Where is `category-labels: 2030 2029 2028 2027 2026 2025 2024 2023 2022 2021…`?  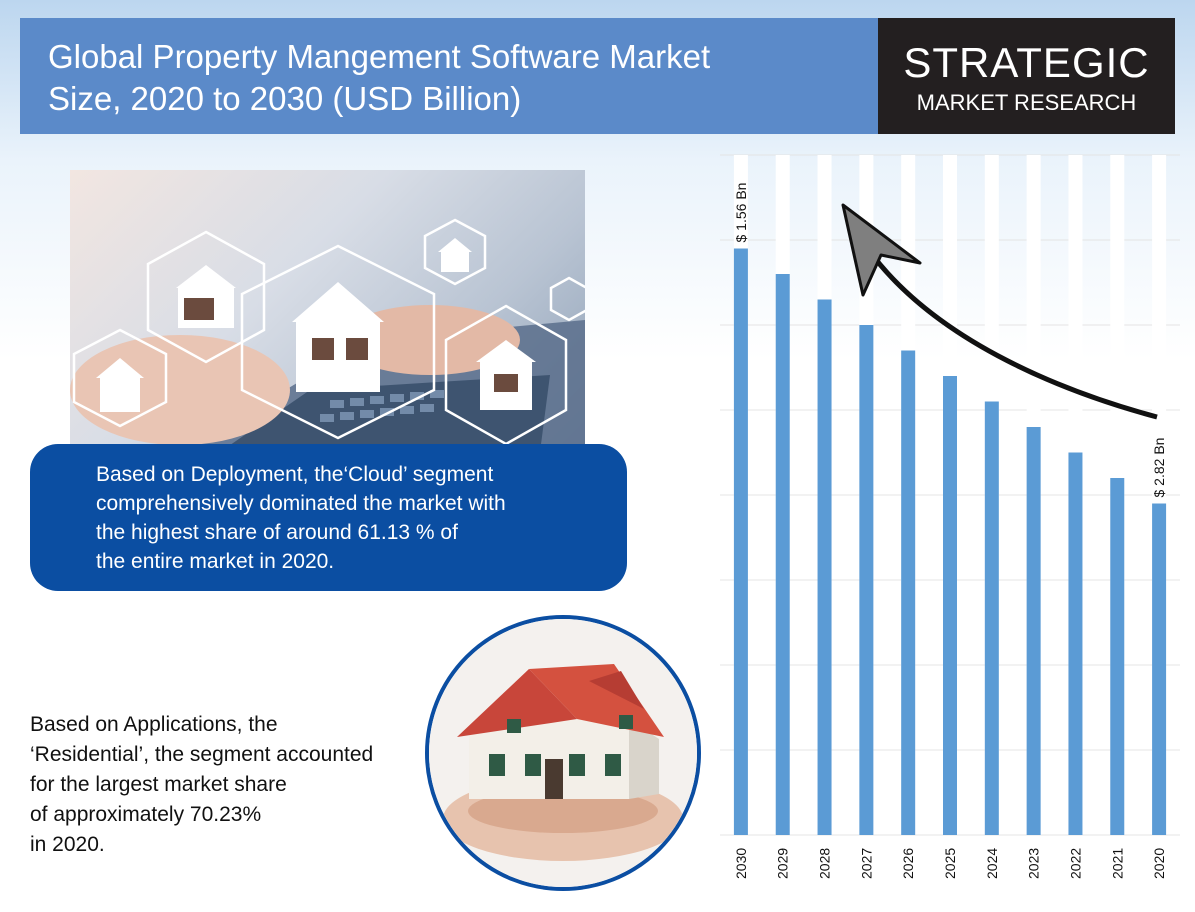
category-labels: 2030 2029 2028 2027 2026 2025 2024 2023 2022 2021… is located at coordinates (950, 863).